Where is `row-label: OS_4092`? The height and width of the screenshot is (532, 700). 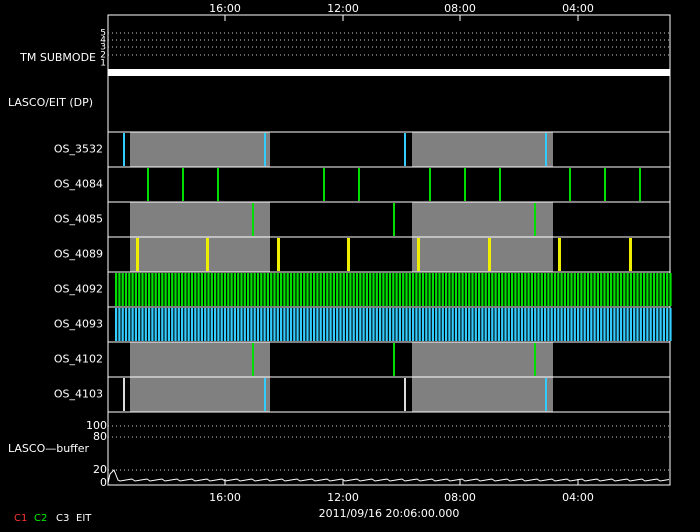
row-label: OS_4092 is located at coordinates (78, 289).